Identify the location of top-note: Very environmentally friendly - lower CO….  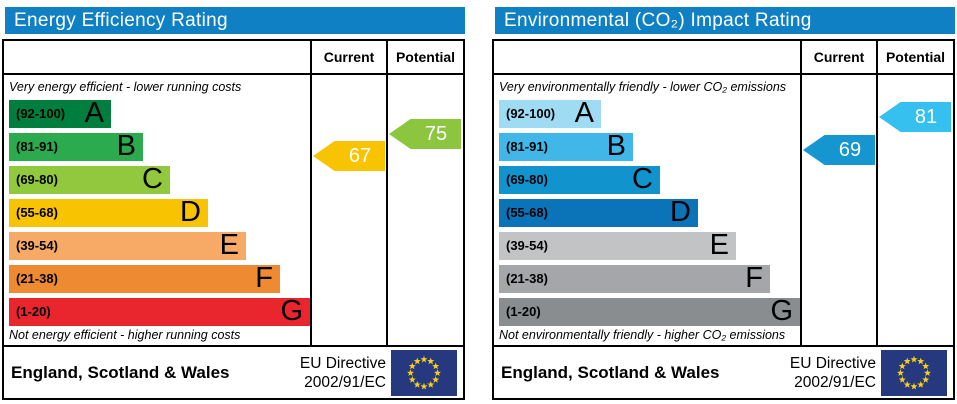
(643, 87).